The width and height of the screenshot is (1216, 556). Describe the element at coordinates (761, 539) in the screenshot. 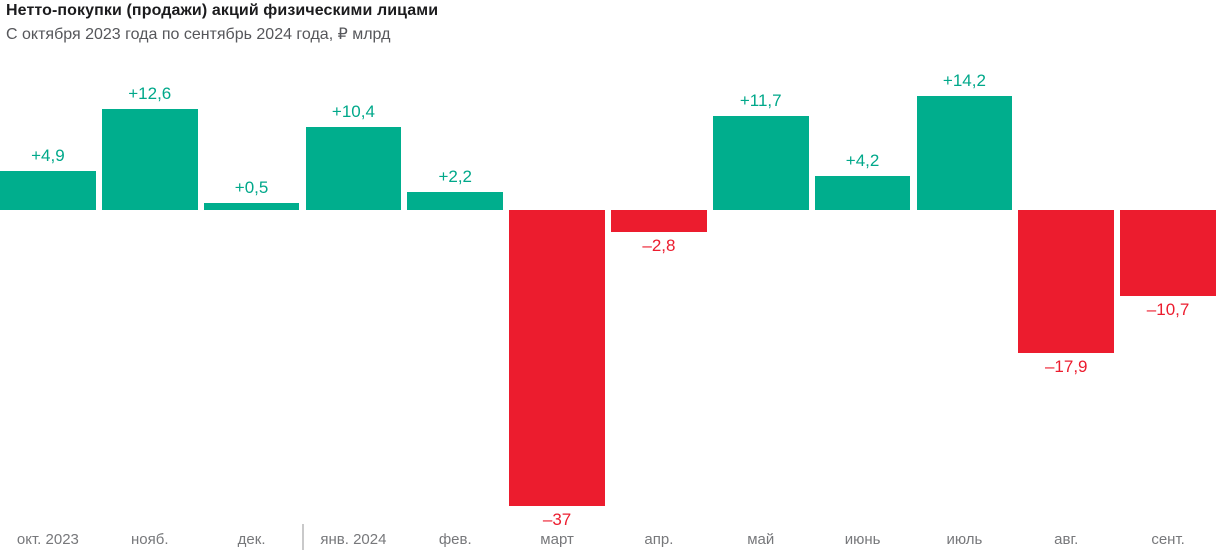

I see `x-axis-label: май` at that location.